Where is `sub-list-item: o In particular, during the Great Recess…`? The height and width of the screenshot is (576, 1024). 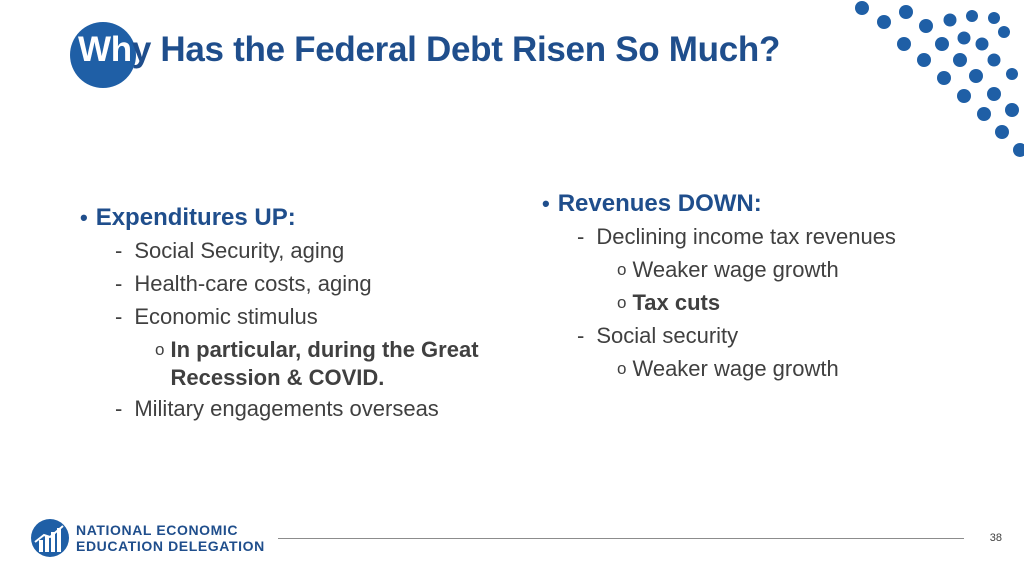 sub-list-item: o In particular, during the Great Recess… is located at coordinates (300, 362).